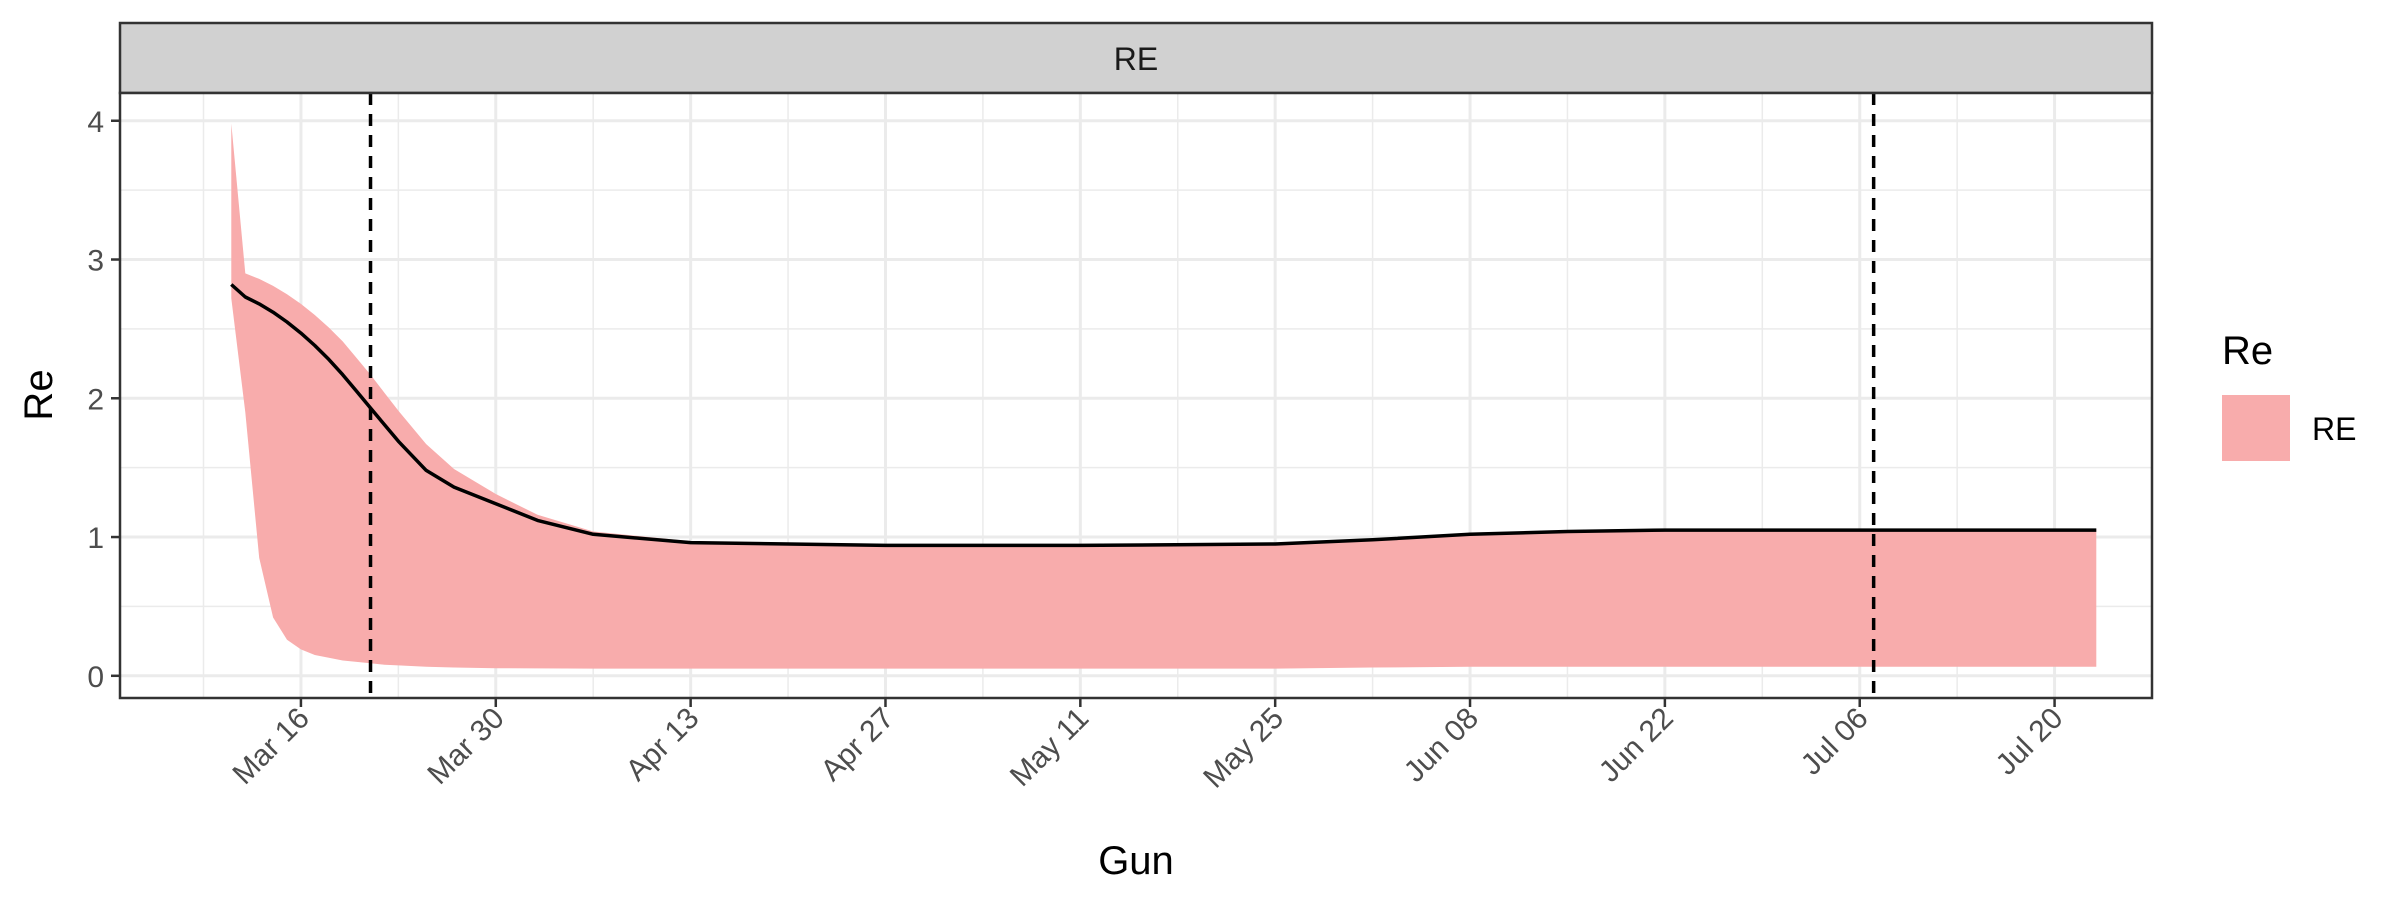  I want to click on y-tick-label: 0, so click(95, 677).